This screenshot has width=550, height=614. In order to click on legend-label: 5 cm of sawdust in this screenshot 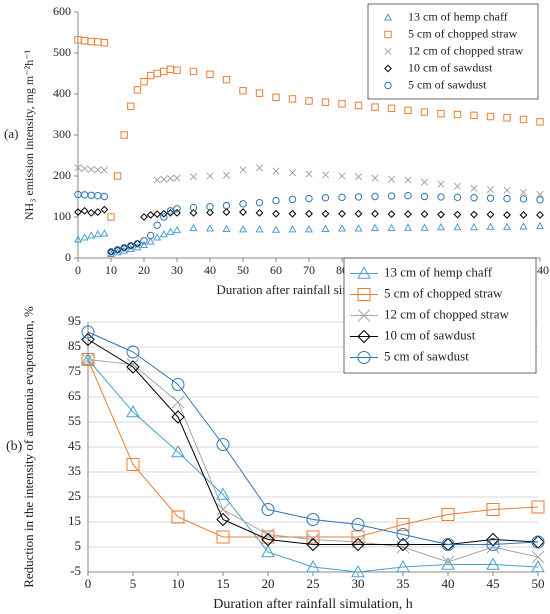, I will do `click(426, 355)`.